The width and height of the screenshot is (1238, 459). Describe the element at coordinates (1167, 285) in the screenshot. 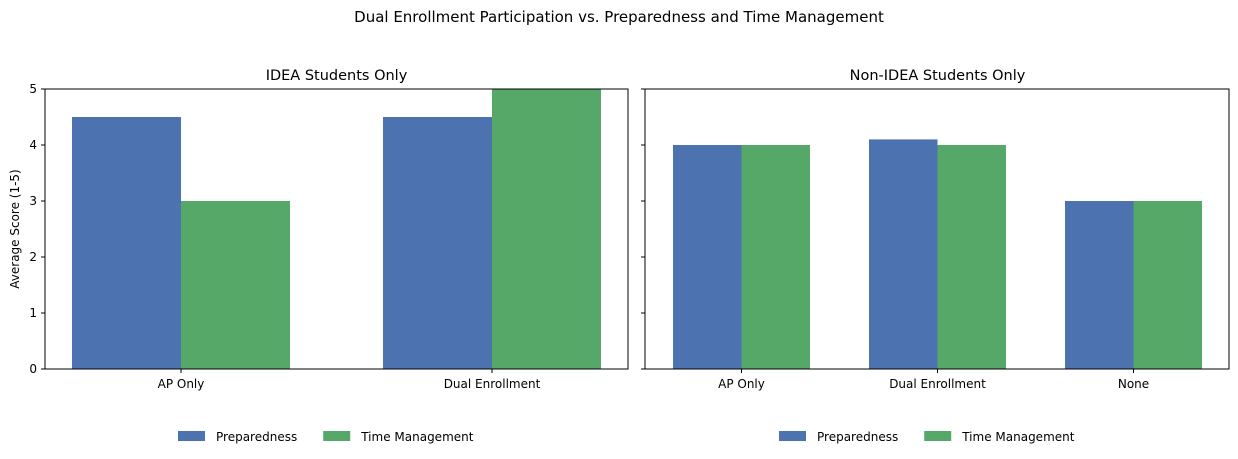

I see `bar-time-management-none` at that location.